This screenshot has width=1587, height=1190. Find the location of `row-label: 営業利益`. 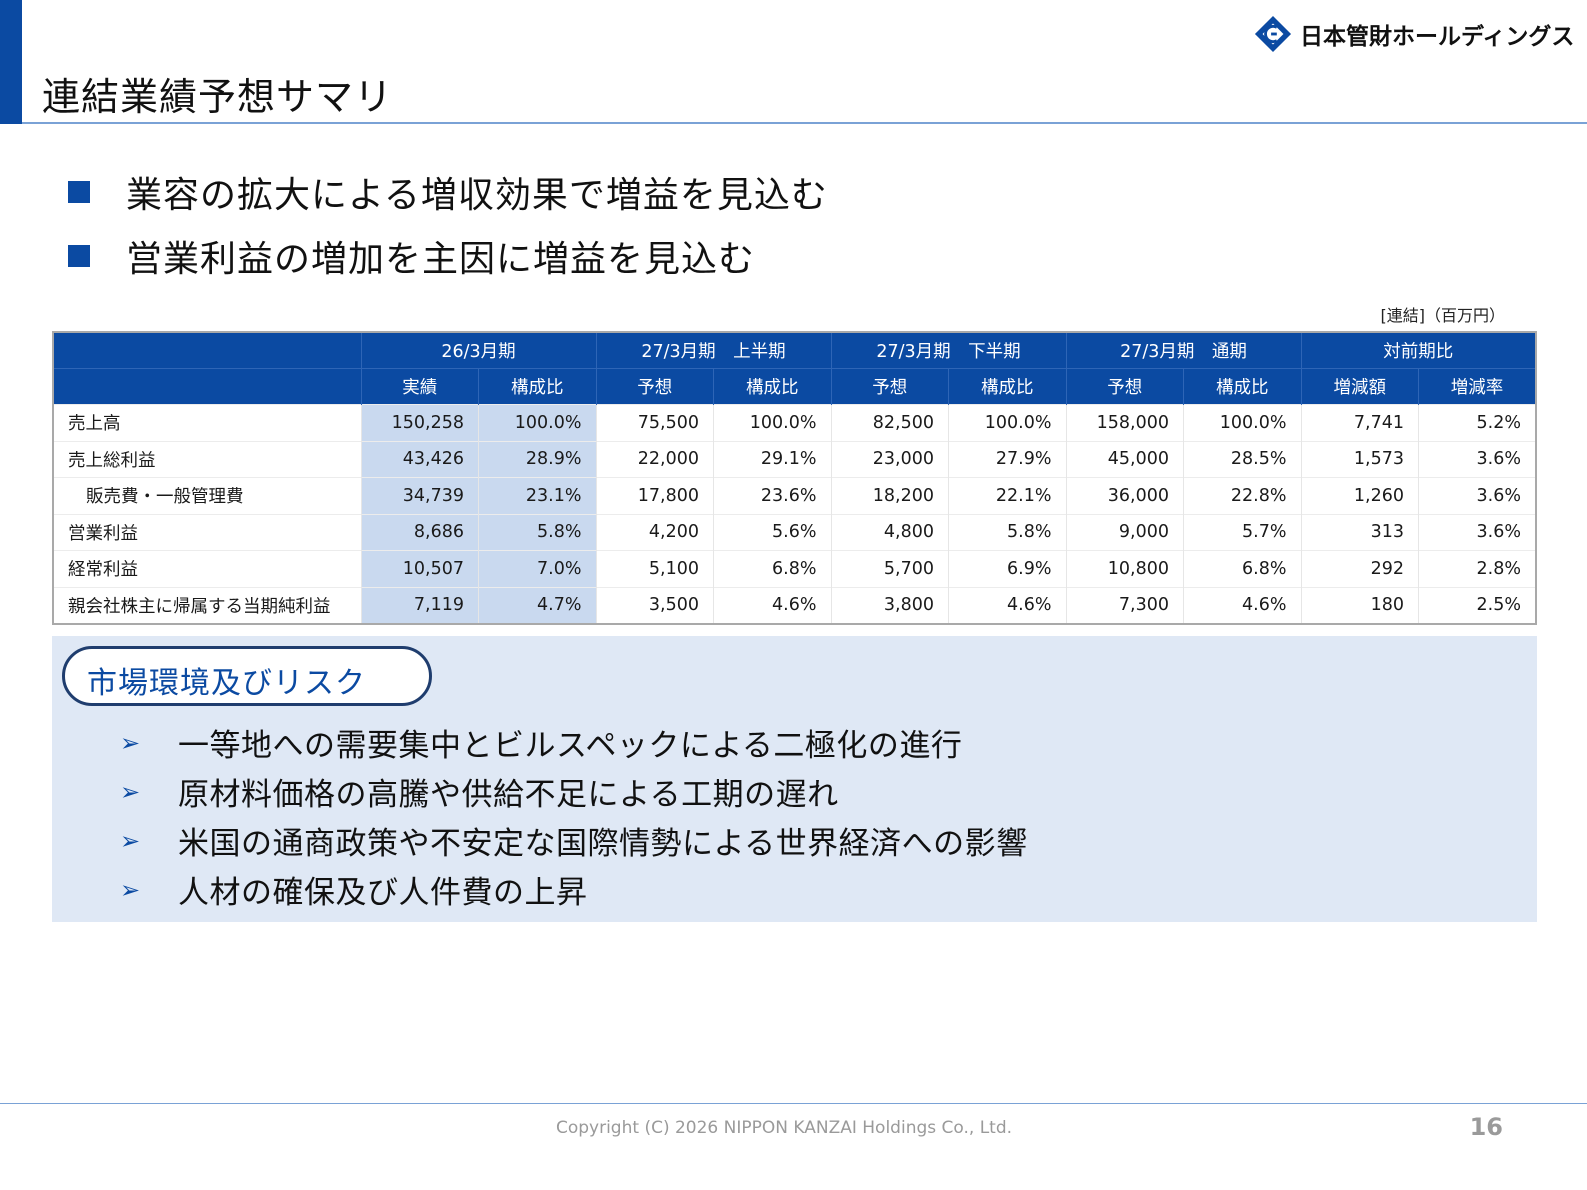

row-label: 営業利益 is located at coordinates (206, 532).